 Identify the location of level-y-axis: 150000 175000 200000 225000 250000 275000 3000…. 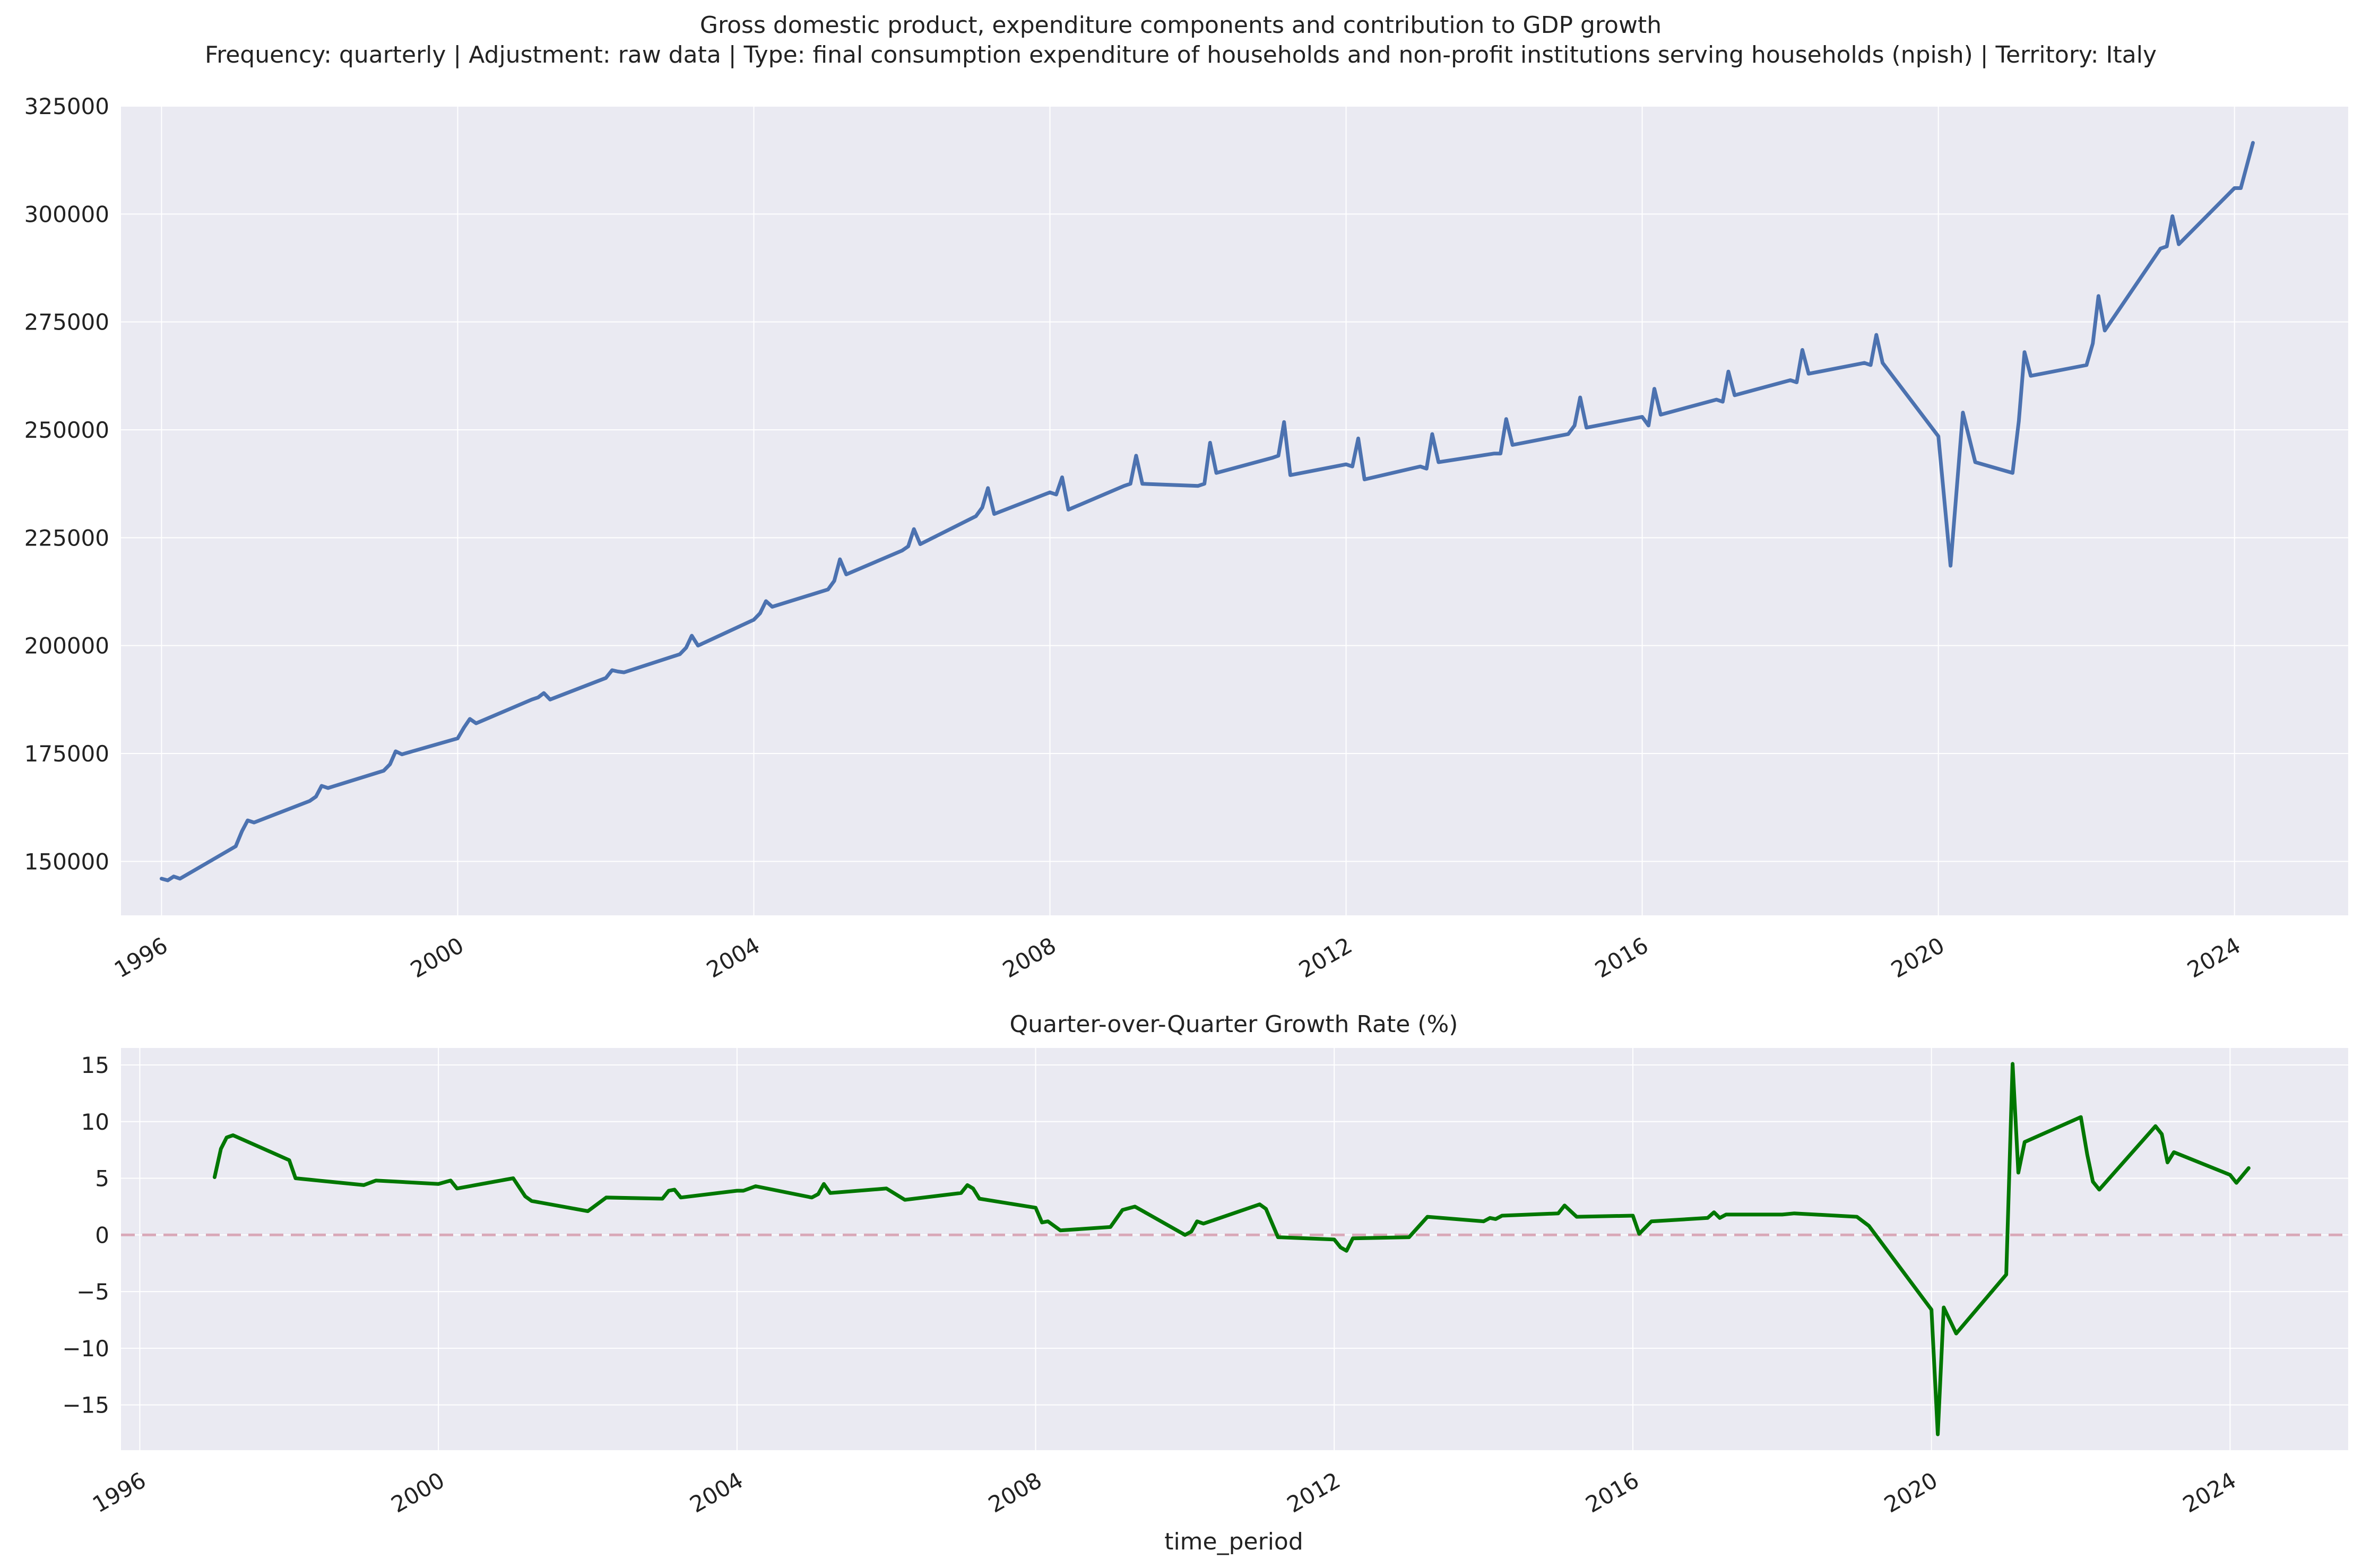
(66, 483).